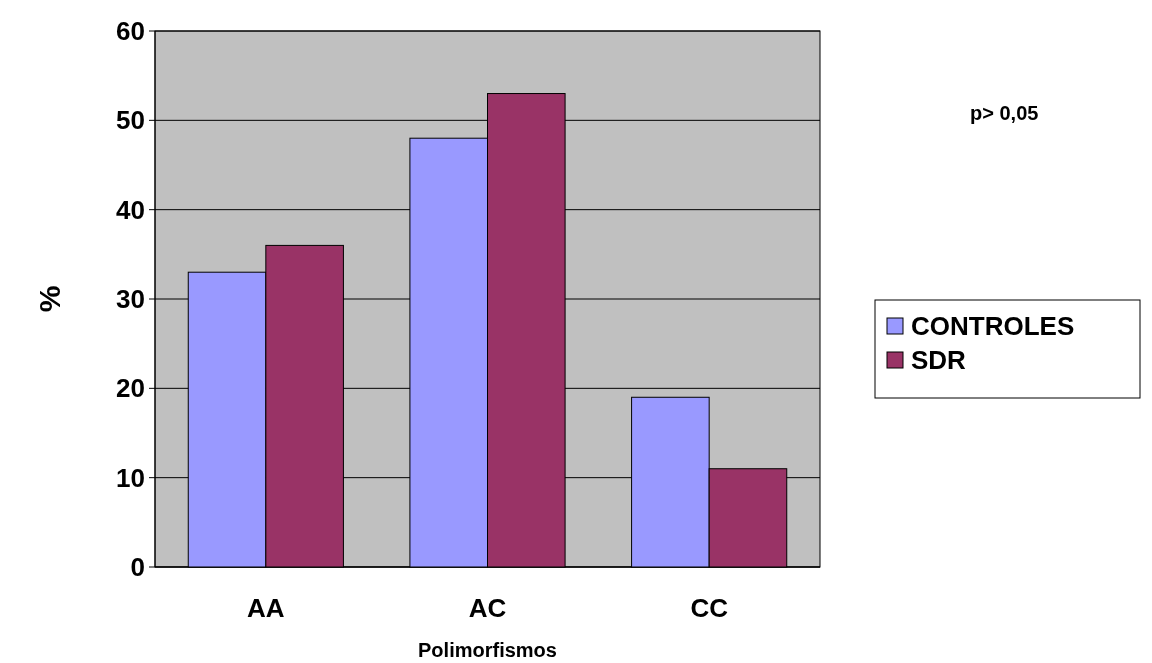  What do you see at coordinates (130, 31) in the screenshot?
I see `y-tick-label: 60` at bounding box center [130, 31].